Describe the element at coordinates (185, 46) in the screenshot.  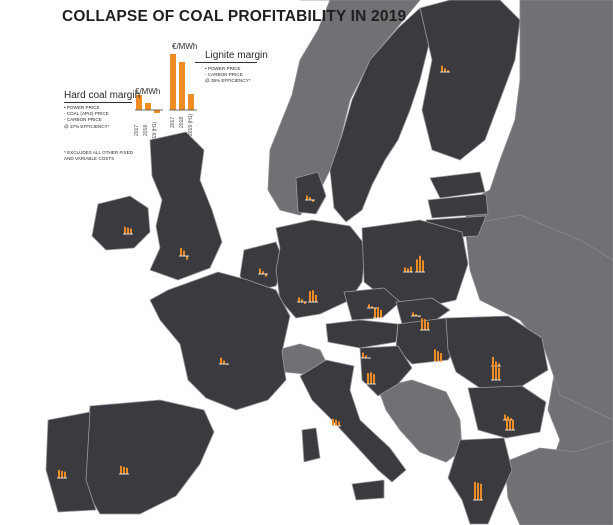
I see `lignite-unit-label: €/MWh` at that location.